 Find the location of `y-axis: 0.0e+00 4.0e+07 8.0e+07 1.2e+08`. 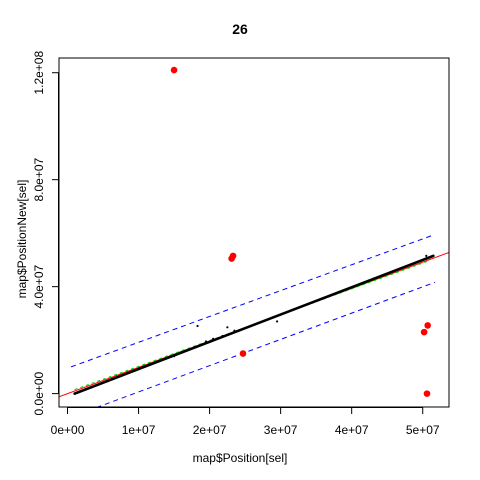

y-axis: 0.0e+00 4.0e+07 8.0e+07 1.2e+08 is located at coordinates (45, 233).